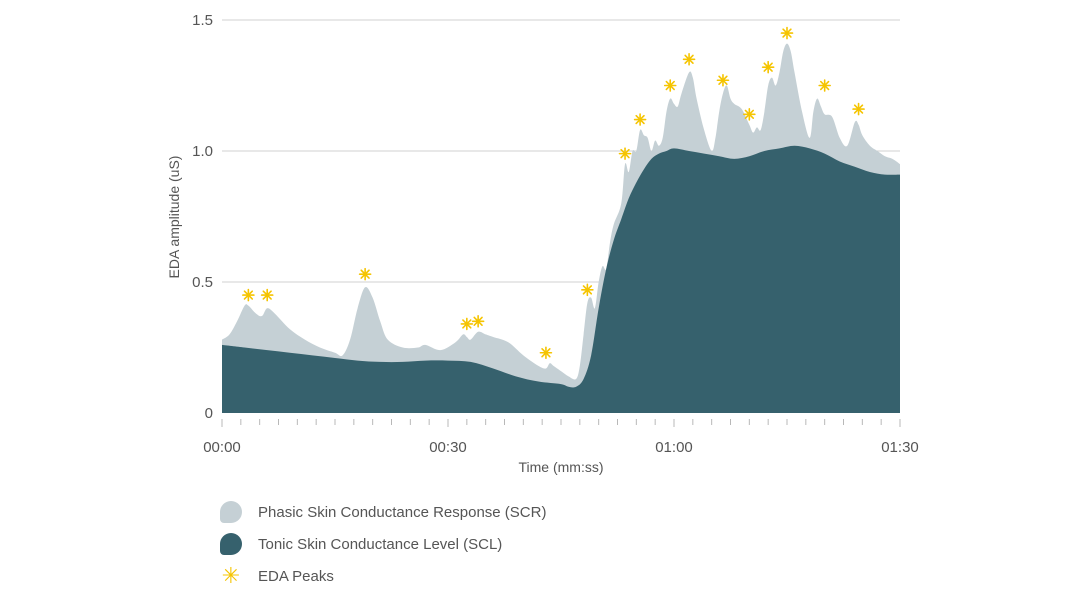 The width and height of the screenshot is (1080, 600). Describe the element at coordinates (209, 413) in the screenshot. I see `y-tick-label: 0` at that location.